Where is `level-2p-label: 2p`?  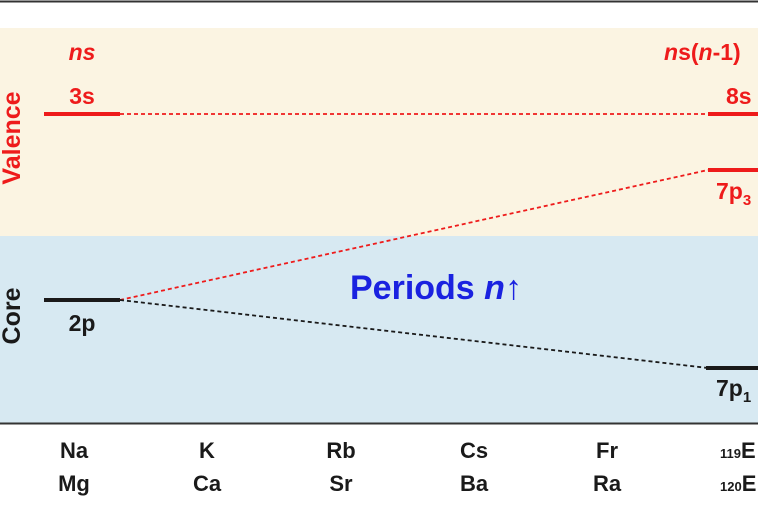 level-2p-label: 2p is located at coordinates (82, 323).